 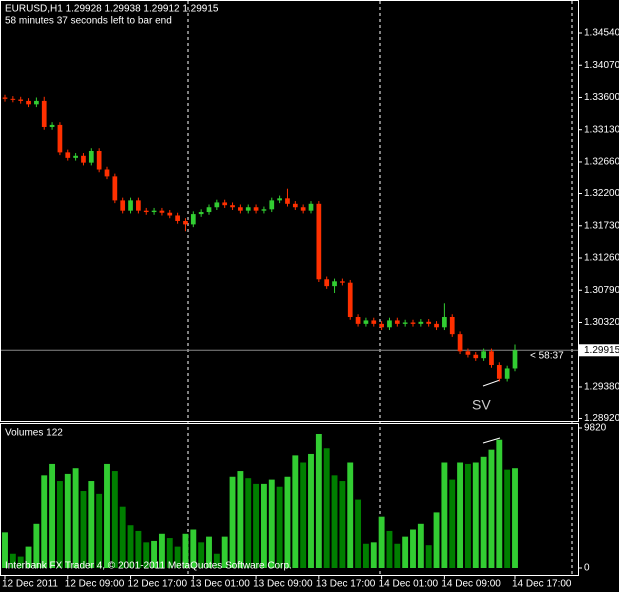 What do you see at coordinates (601, 193) in the screenshot?
I see `y-tick-label: 1.32200` at bounding box center [601, 193].